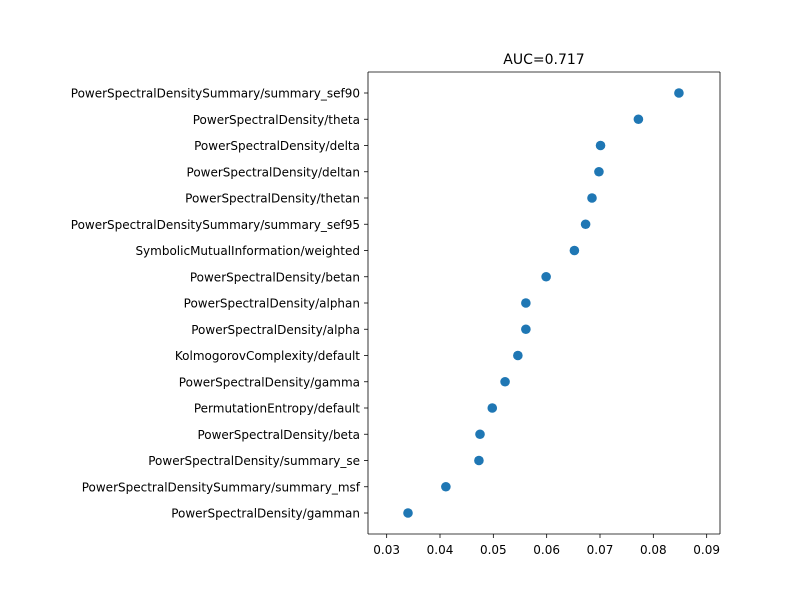 The height and width of the screenshot is (605, 800). Describe the element at coordinates (653, 550) in the screenshot. I see `x-tick-label: 0.08` at that location.